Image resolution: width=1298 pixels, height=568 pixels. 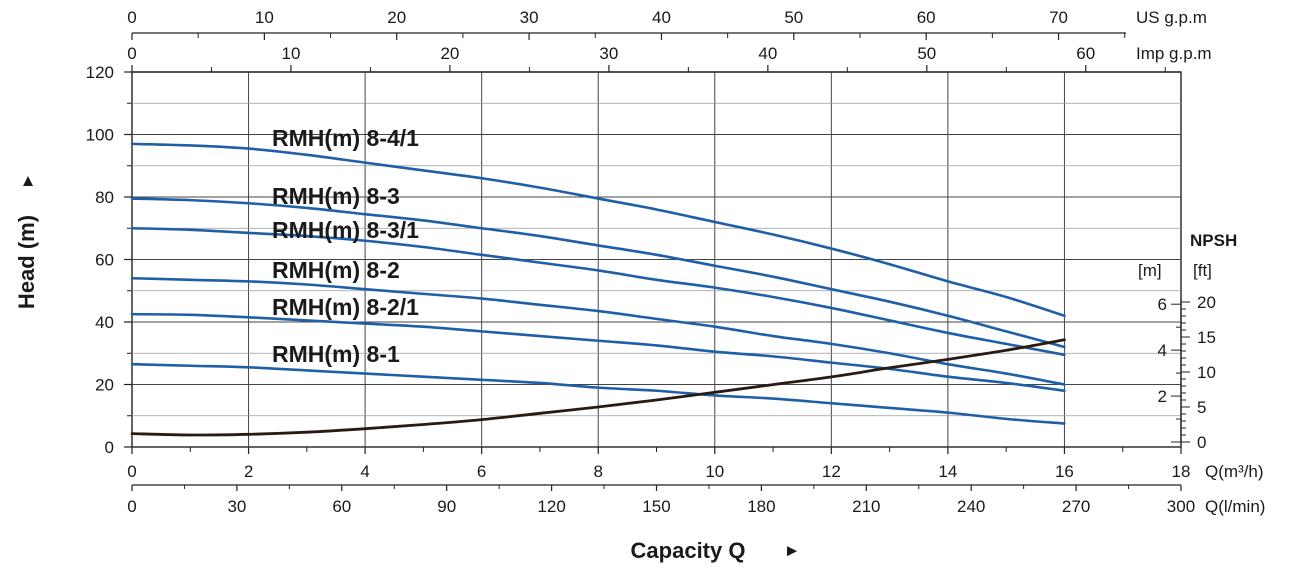 I want to click on us-gpm-tick-label: 20, so click(x=396, y=17).